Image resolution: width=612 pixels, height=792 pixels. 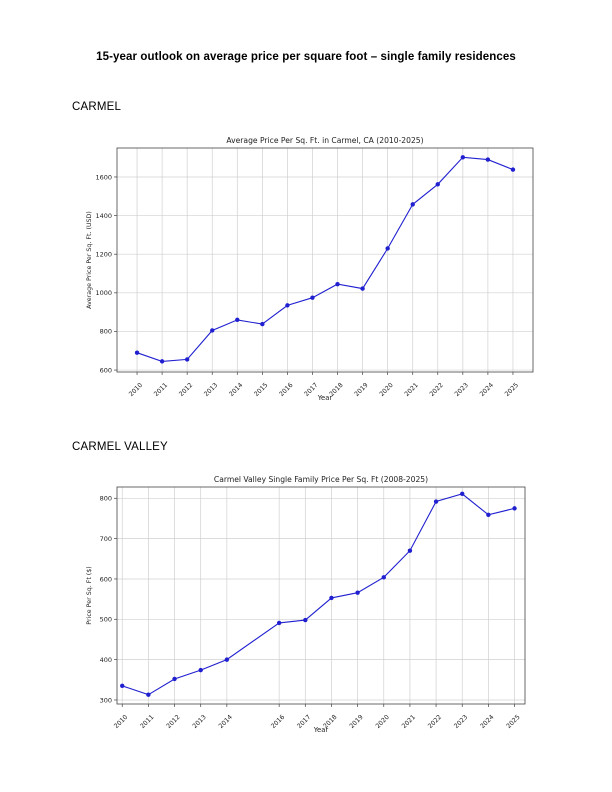 What do you see at coordinates (106, 539) in the screenshot?
I see `y-tick-label: 700` at bounding box center [106, 539].